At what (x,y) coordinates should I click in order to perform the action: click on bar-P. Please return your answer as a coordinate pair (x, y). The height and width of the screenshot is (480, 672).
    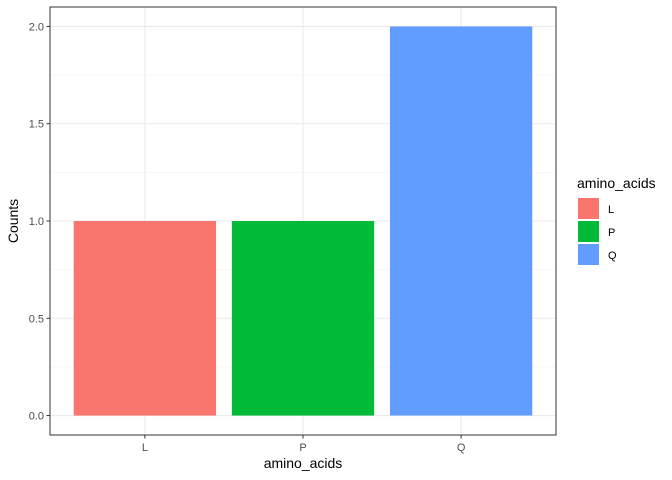
    Looking at the image, I should click on (303, 318).